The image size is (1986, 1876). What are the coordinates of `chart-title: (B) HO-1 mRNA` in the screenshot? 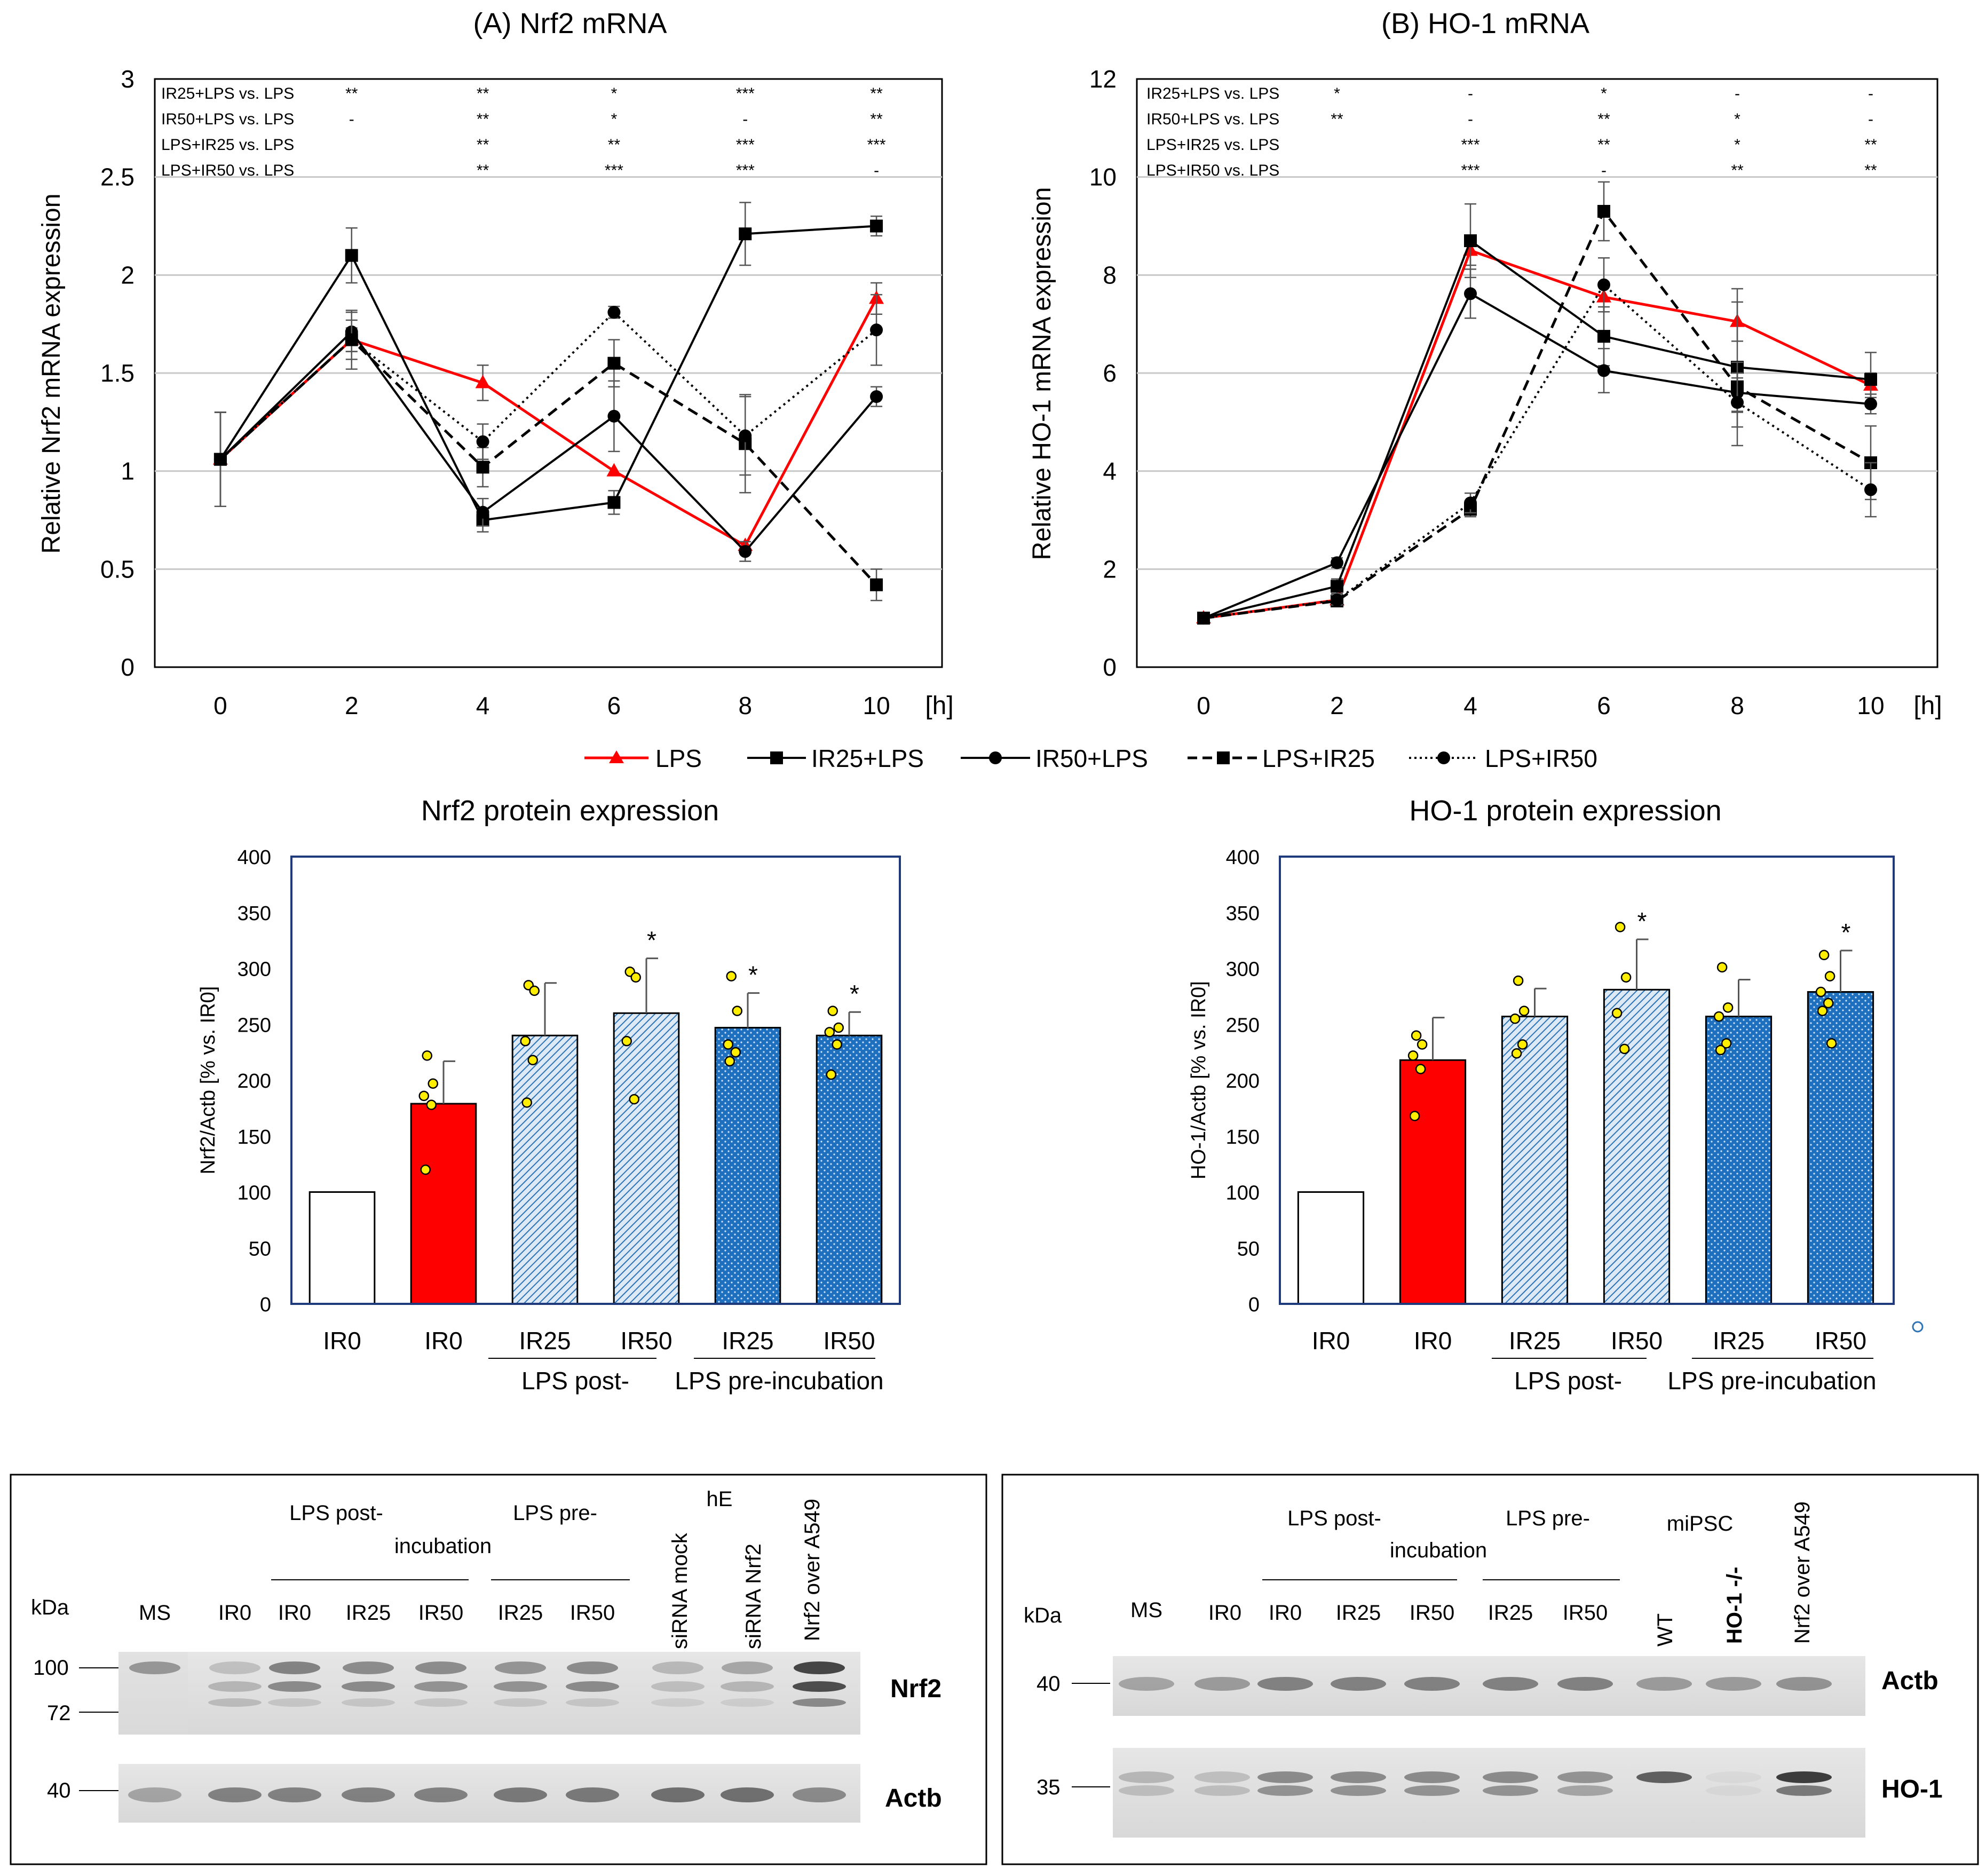 It's located at (1485, 23).